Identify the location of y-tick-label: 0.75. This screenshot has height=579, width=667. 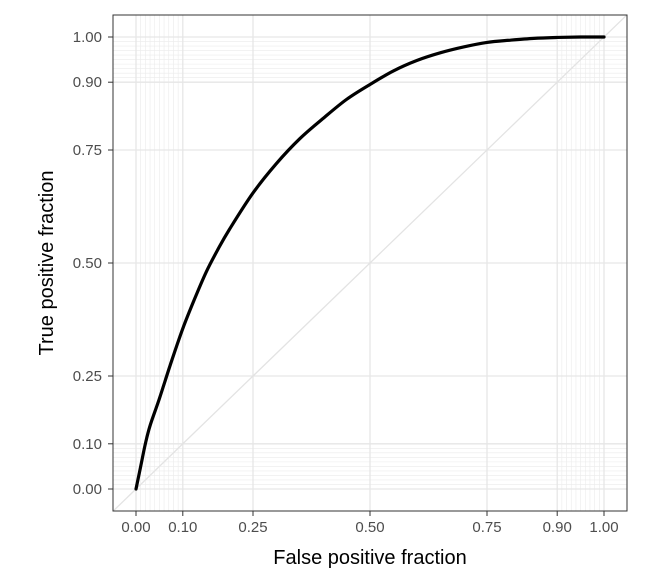
(87, 150).